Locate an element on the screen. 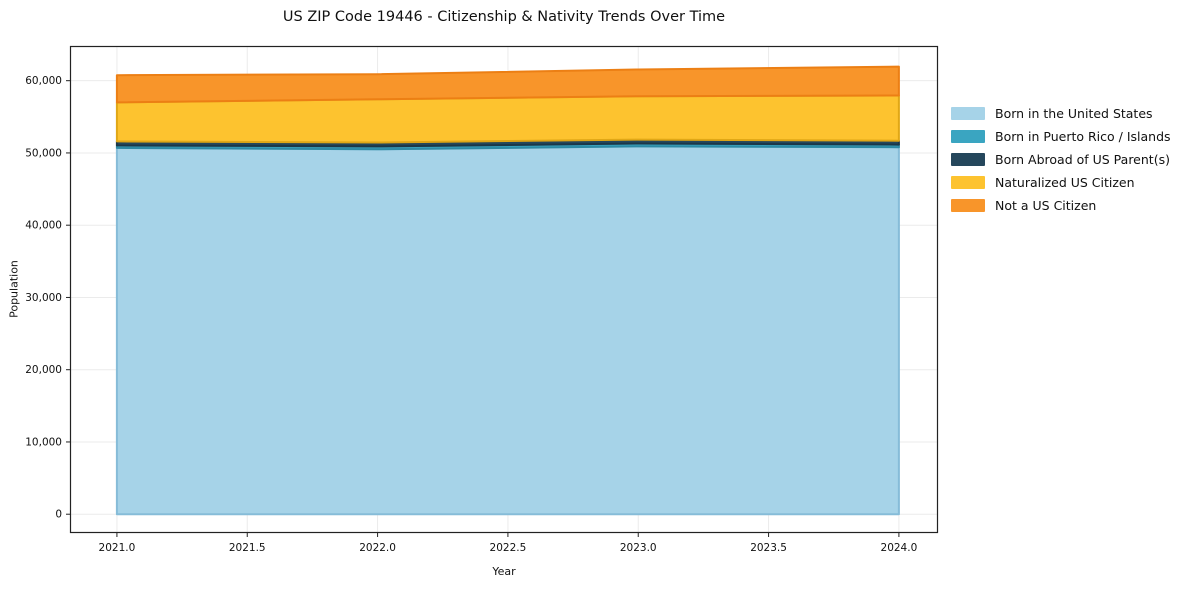 The image size is (1189, 590). y-tick-label: 20,000 is located at coordinates (43, 370).